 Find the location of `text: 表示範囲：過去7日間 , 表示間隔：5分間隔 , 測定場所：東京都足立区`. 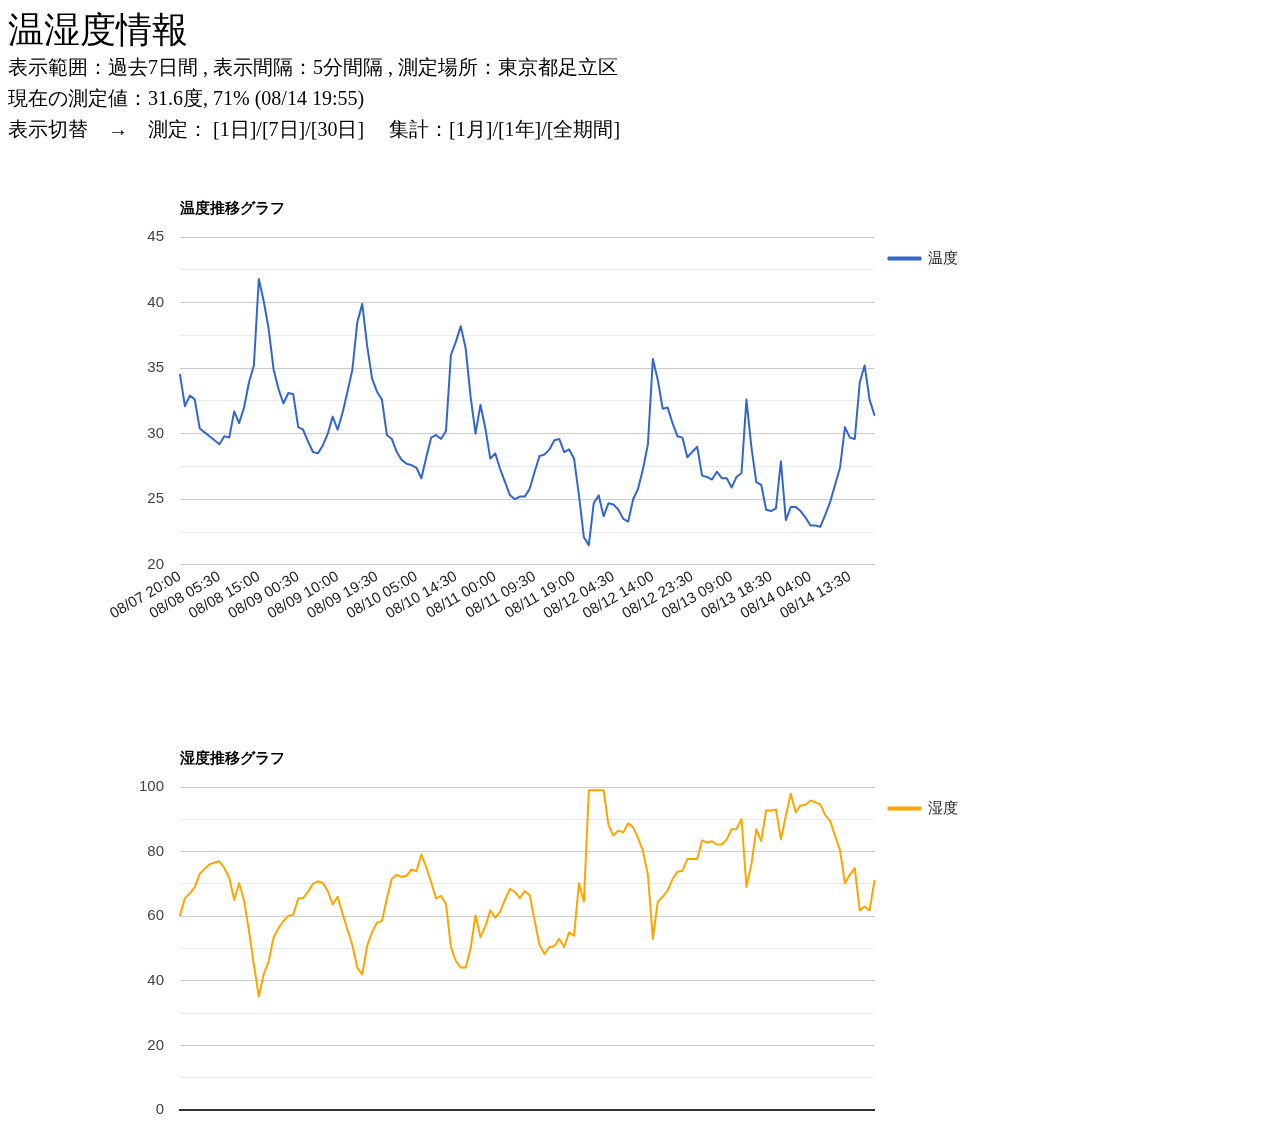

text: 表示範囲：過去7日間 , 表示間隔：5分間隔 , 測定場所：東京都足立区 is located at coordinates (313, 67).